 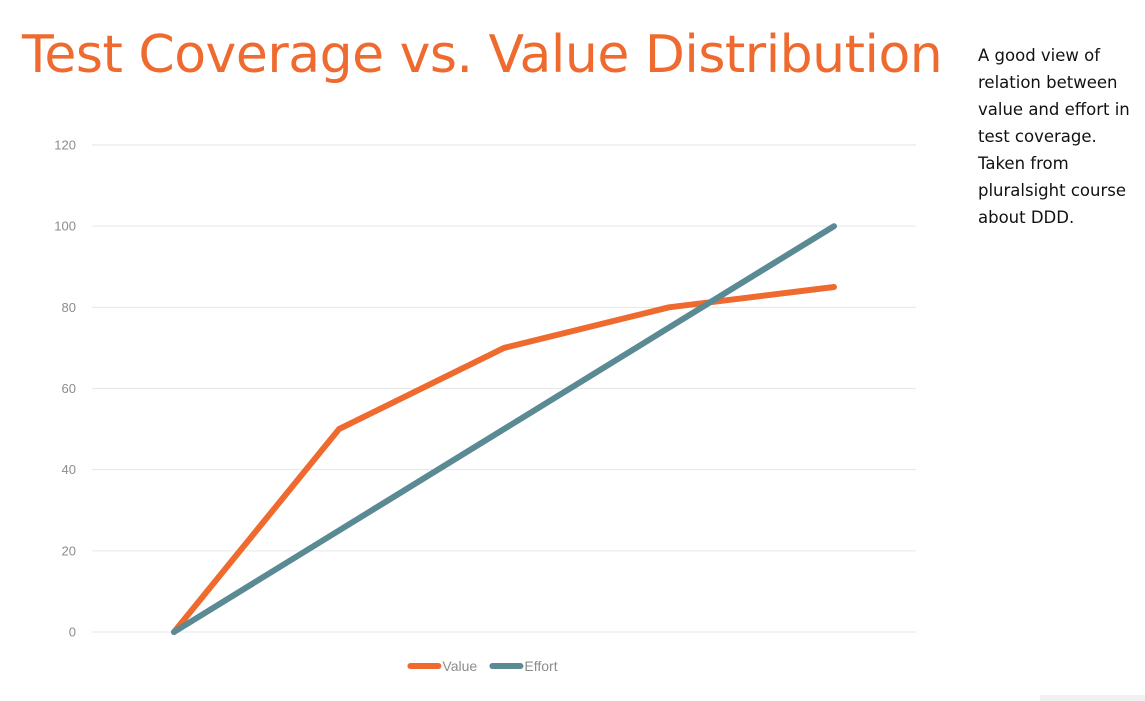 I want to click on y-axis-ticks: 0 20 40 60 80 100 120, so click(x=65, y=389).